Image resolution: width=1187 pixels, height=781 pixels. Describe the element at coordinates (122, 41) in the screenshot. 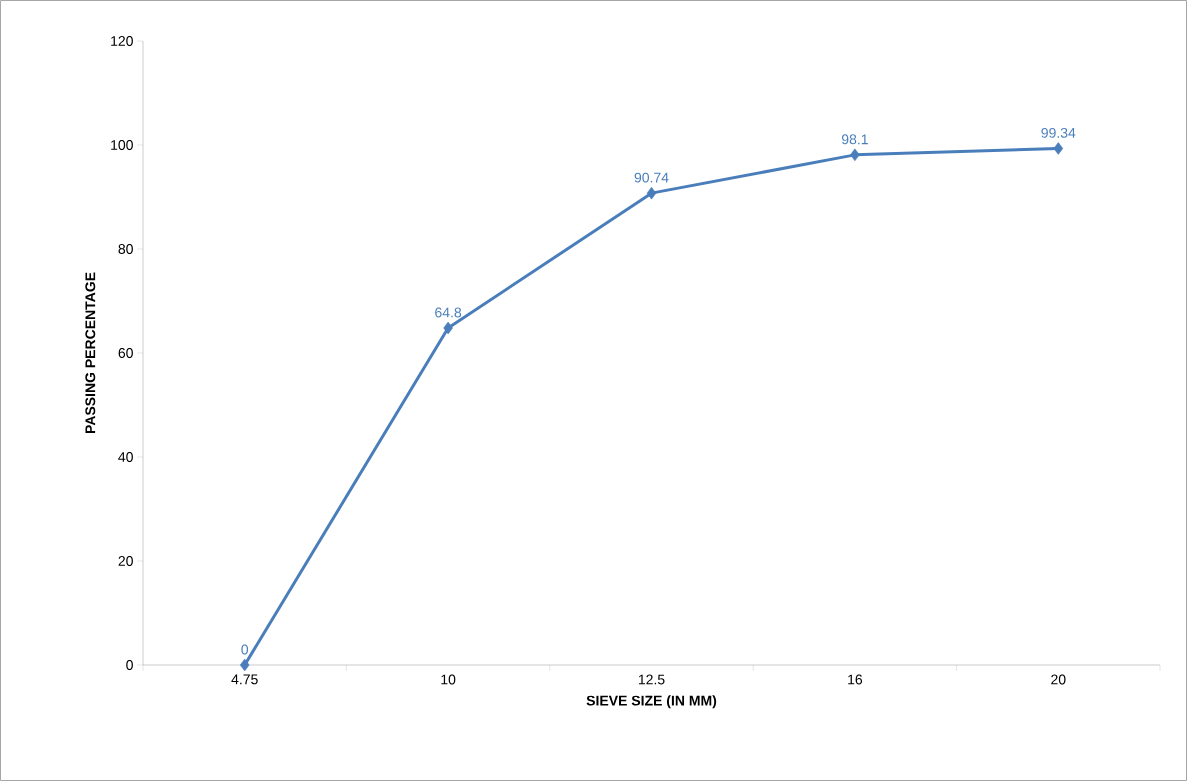

I see `y-tick-label: 120` at that location.